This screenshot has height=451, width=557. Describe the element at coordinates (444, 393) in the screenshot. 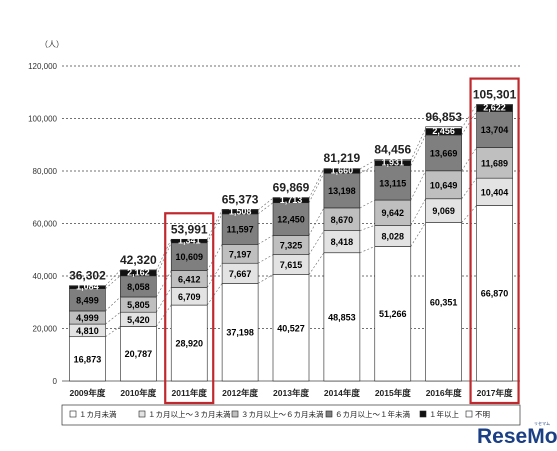

I see `category-label: 2016年度` at that location.